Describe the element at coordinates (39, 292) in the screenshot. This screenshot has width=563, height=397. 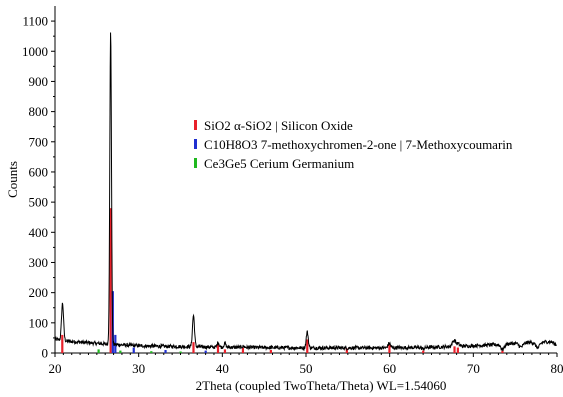
I see `y-tick-label: 200` at that location.